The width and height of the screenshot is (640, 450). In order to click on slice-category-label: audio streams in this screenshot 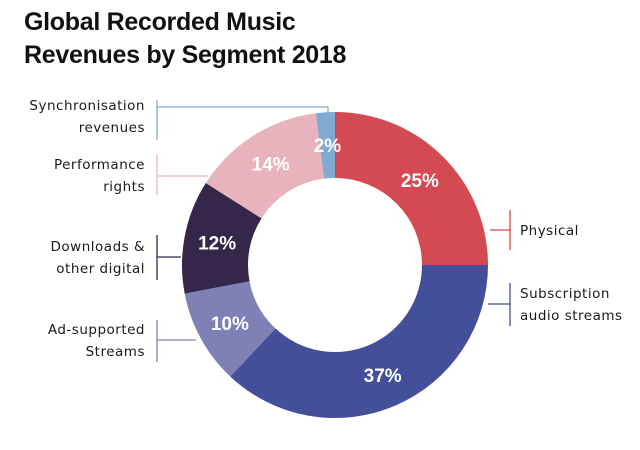, I will do `click(571, 316)`.